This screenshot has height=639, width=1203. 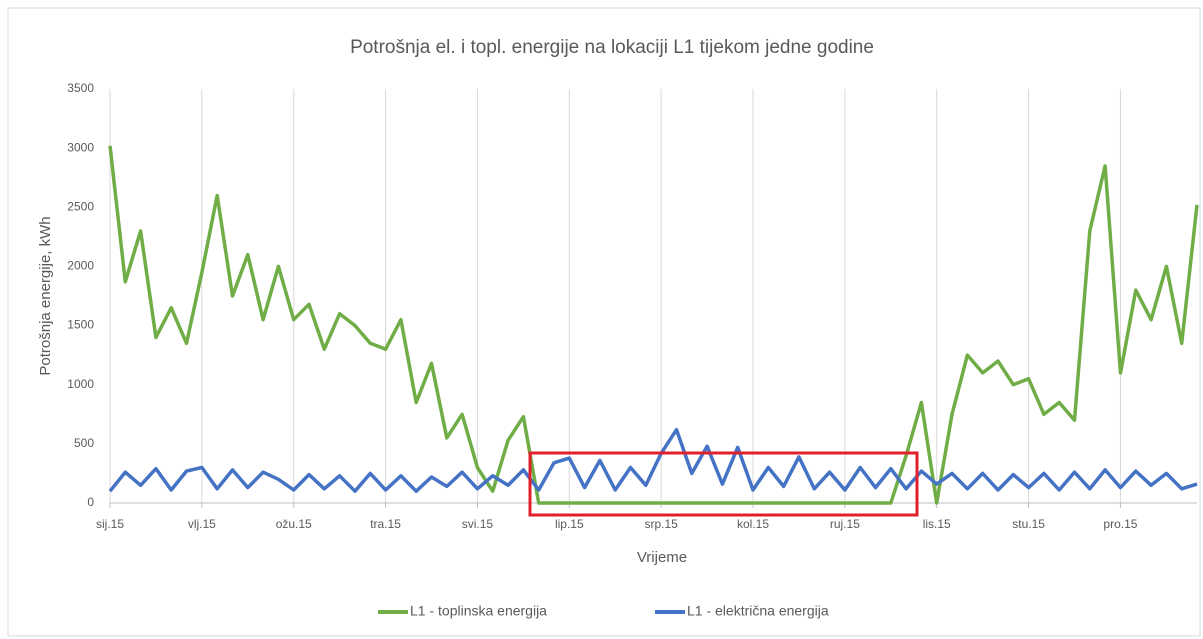 I want to click on x-tick-label: lip.15, so click(x=569, y=524).